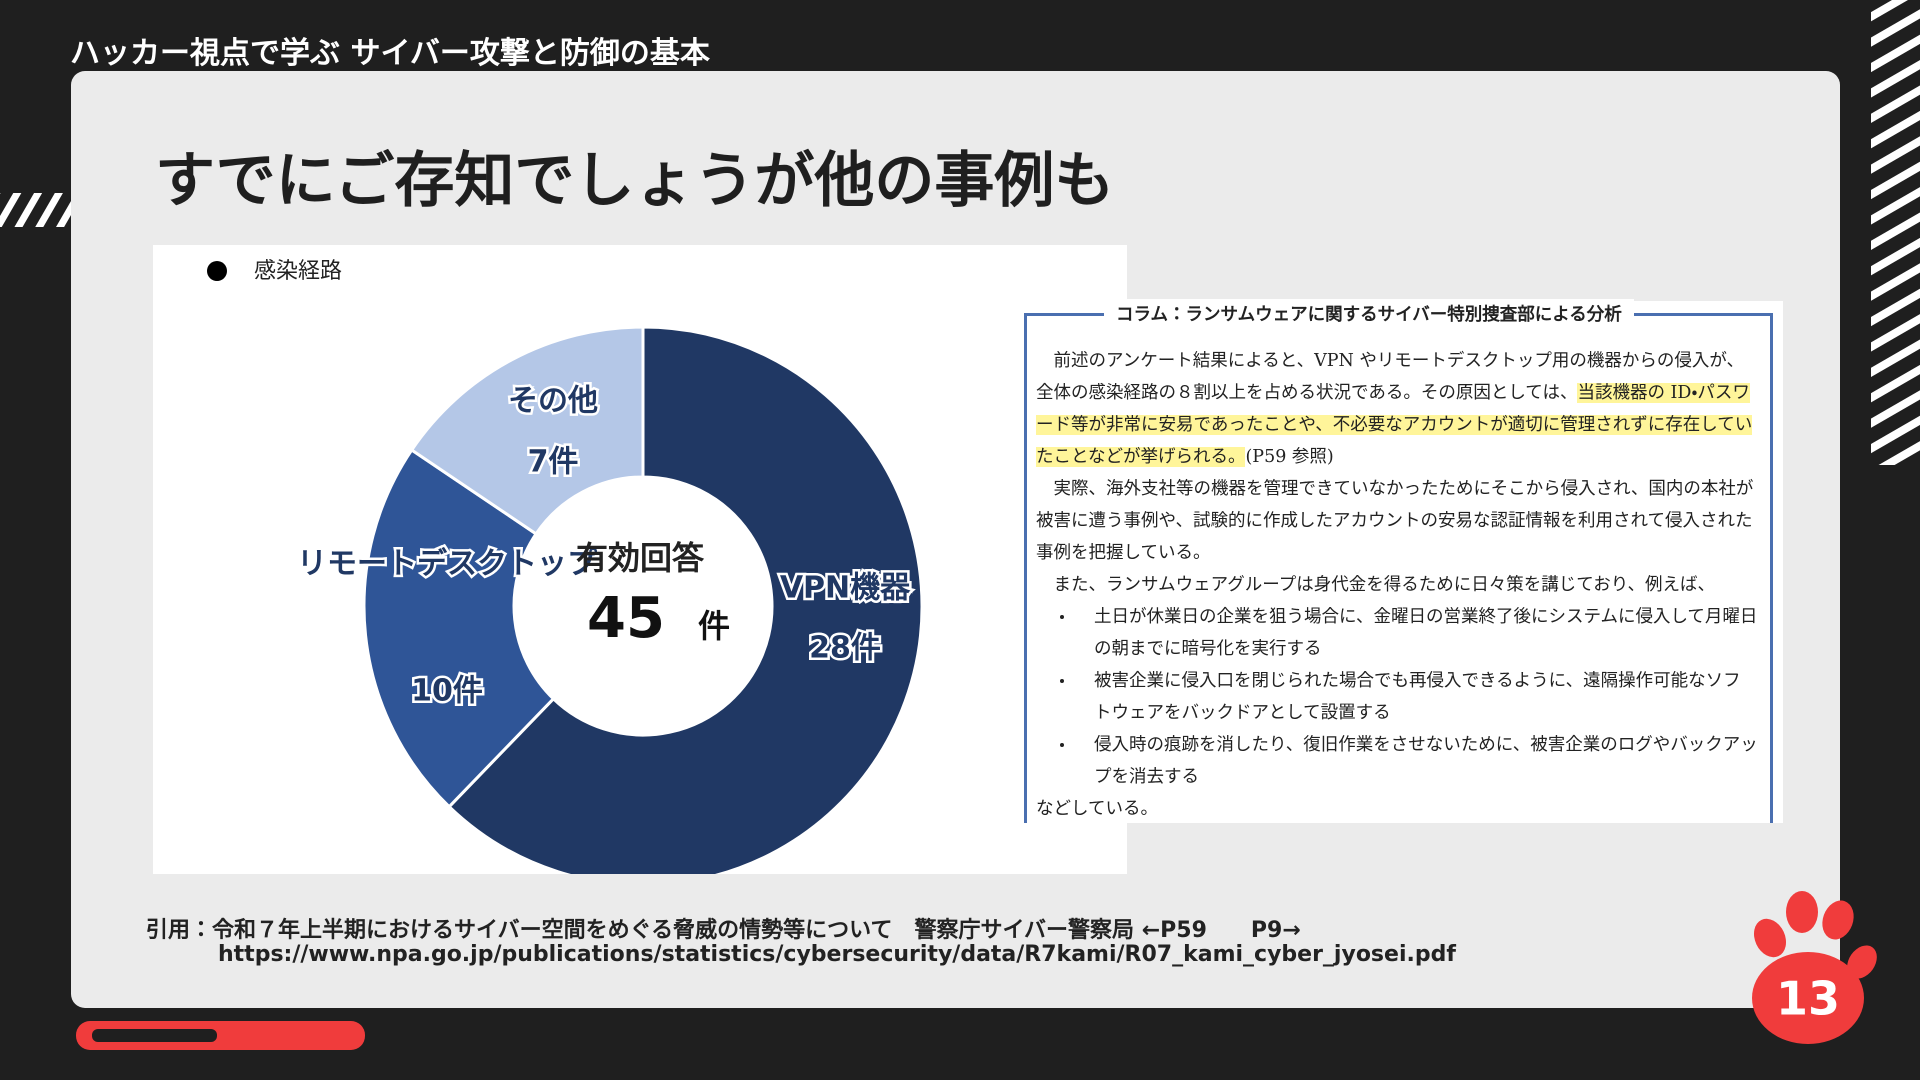 The width and height of the screenshot is (1920, 1080). I want to click on citation-label: 引用：, so click(179, 930).